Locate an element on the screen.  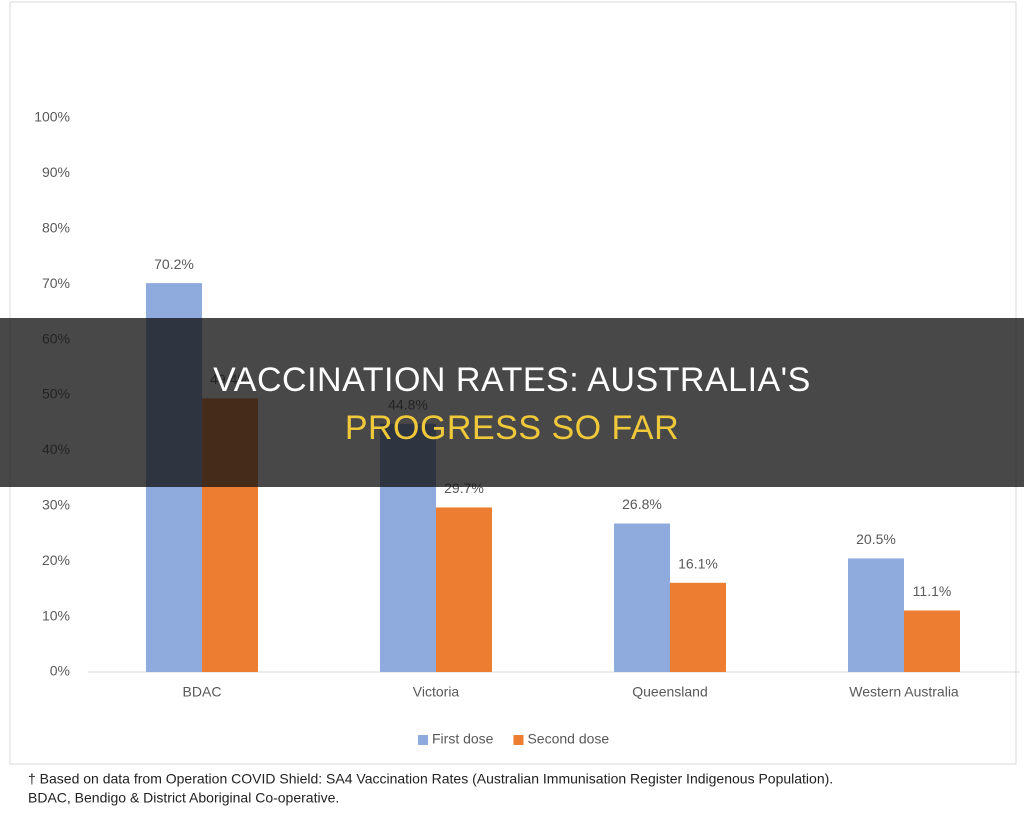
y-tick-label: 20% is located at coordinates (56, 560).